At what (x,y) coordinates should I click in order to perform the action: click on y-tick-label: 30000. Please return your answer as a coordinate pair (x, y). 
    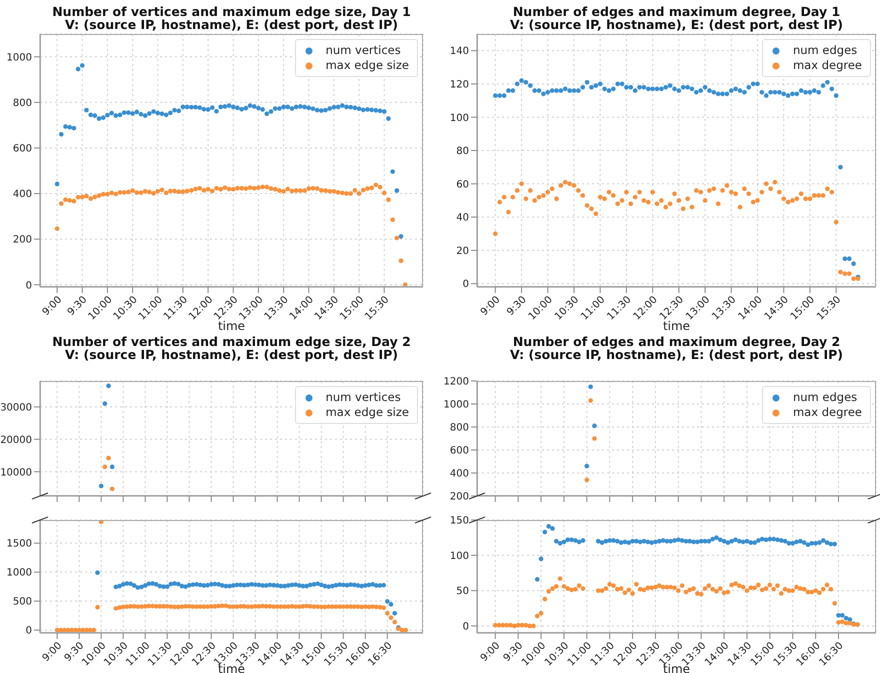
    Looking at the image, I should click on (16, 408).